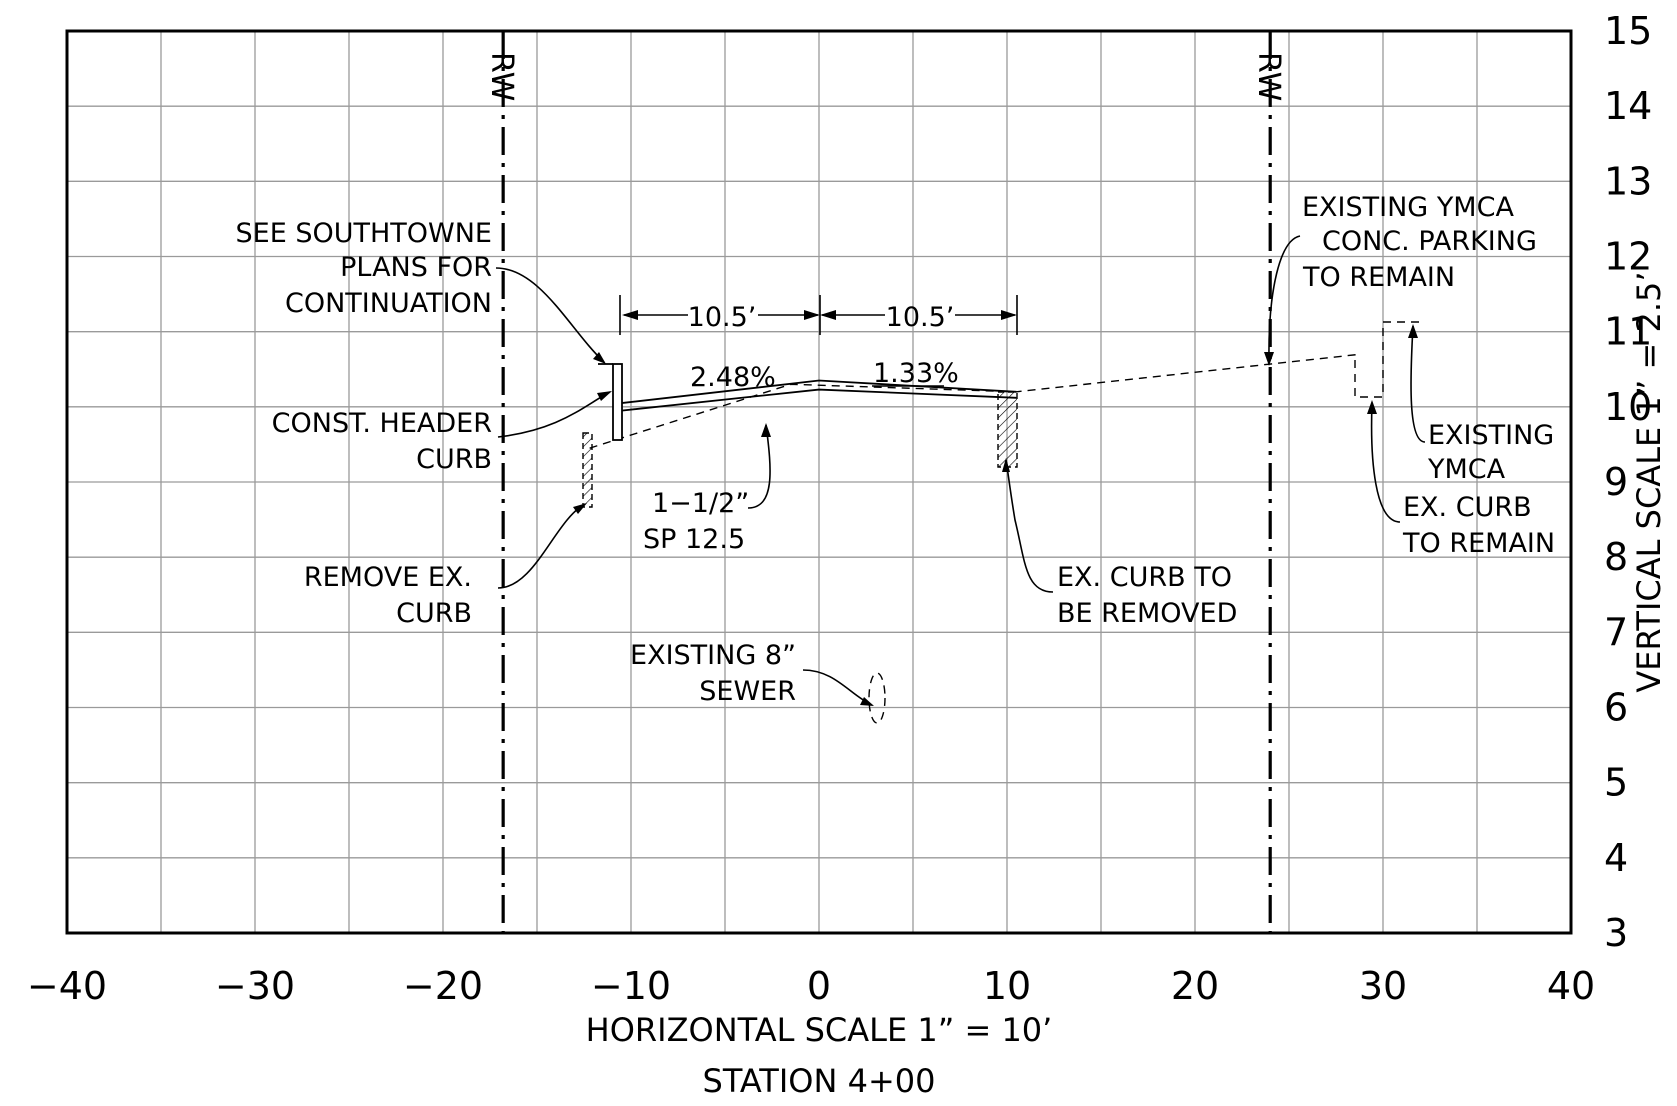  What do you see at coordinates (388, 303) in the screenshot?
I see `note-line: CONTINUATION` at bounding box center [388, 303].